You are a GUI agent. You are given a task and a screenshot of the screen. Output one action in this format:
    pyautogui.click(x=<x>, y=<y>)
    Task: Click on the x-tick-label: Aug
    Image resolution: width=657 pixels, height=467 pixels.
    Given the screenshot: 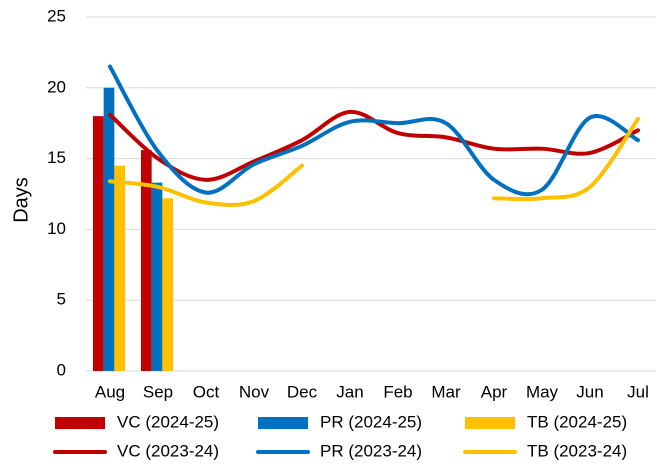 What is the action you would take?
    pyautogui.click(x=110, y=391)
    